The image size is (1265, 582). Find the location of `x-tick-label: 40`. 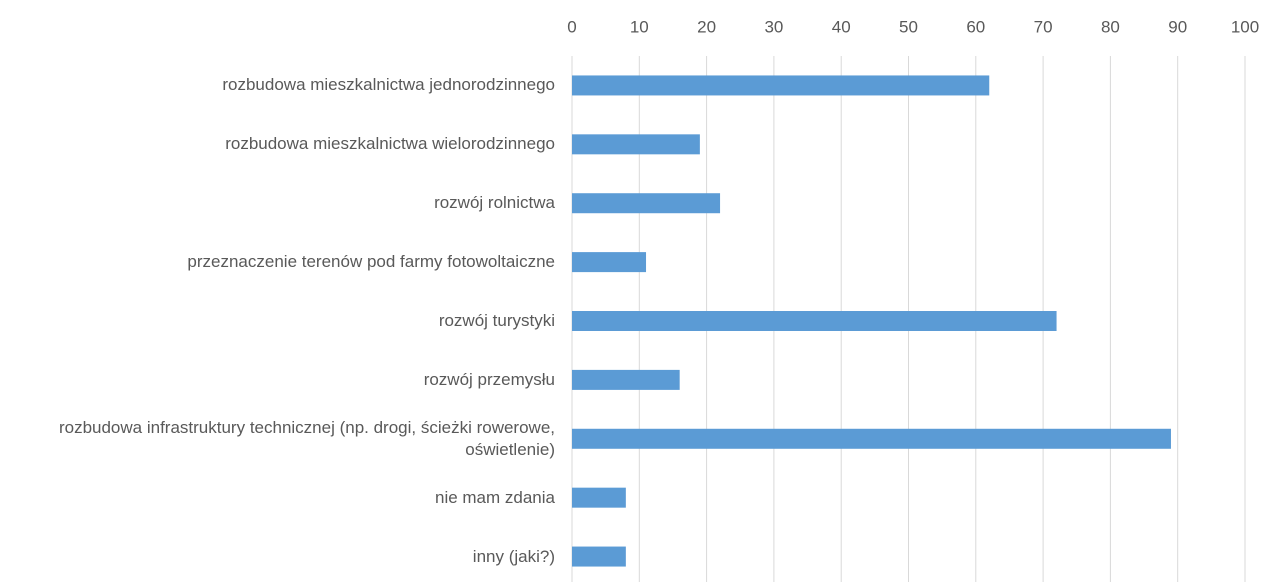

x-tick-label: 40 is located at coordinates (841, 26).